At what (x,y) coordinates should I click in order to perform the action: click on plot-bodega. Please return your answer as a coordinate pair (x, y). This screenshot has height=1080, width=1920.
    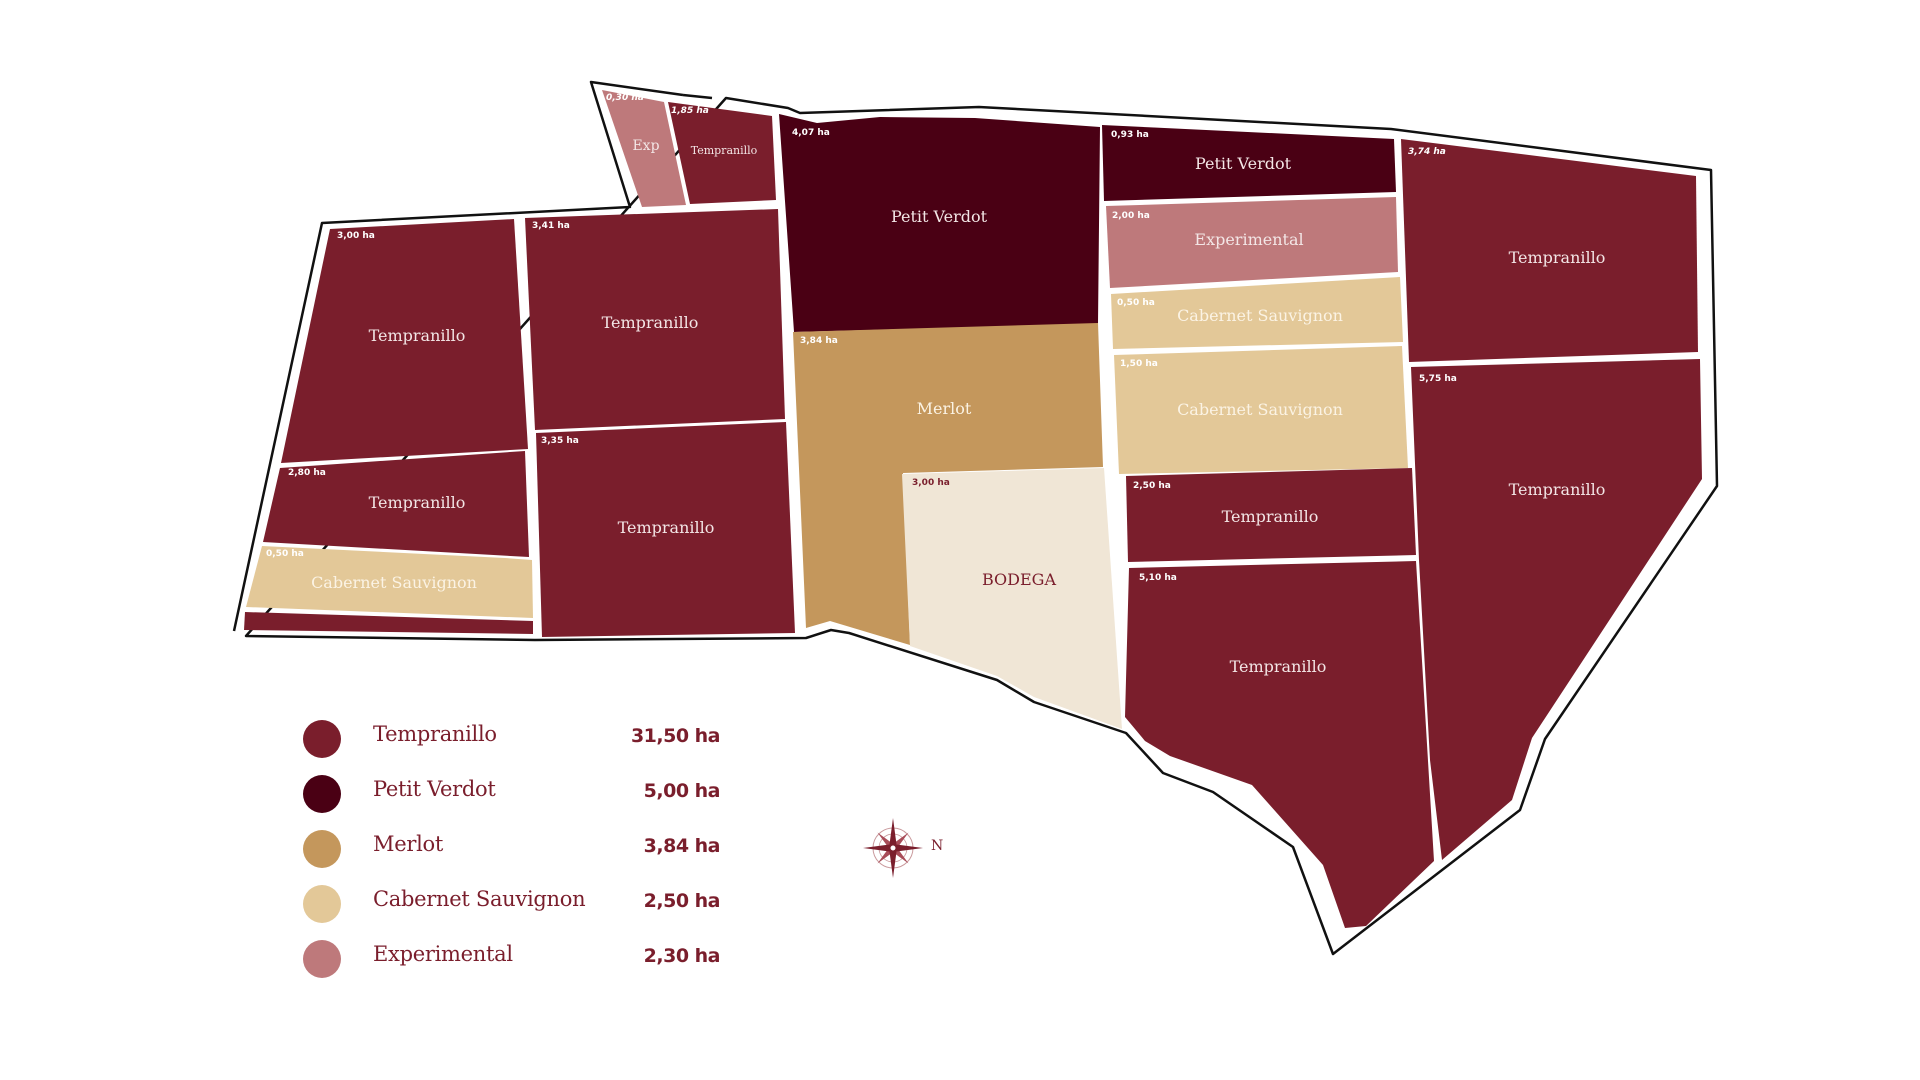
    Looking at the image, I should click on (1012, 598).